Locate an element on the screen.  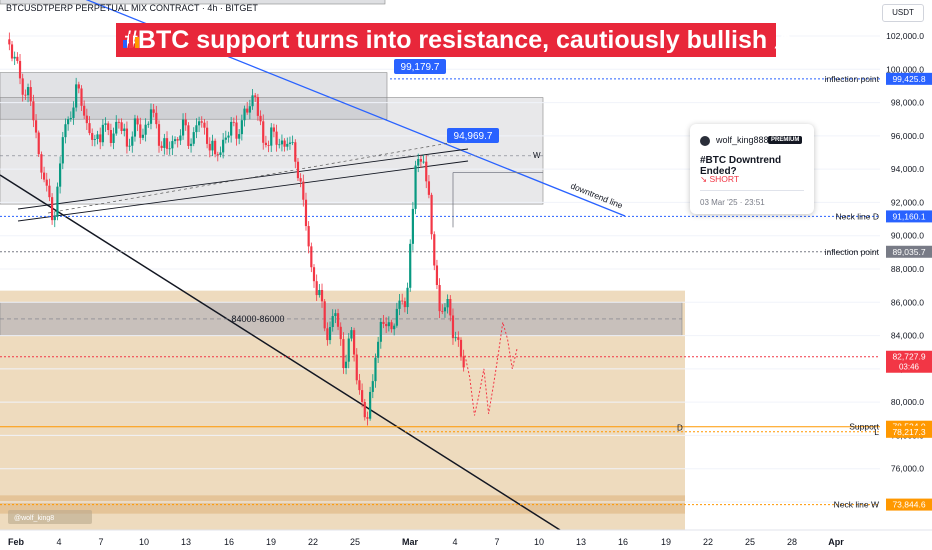
x-tick-label: Mar is located at coordinates (410, 542).